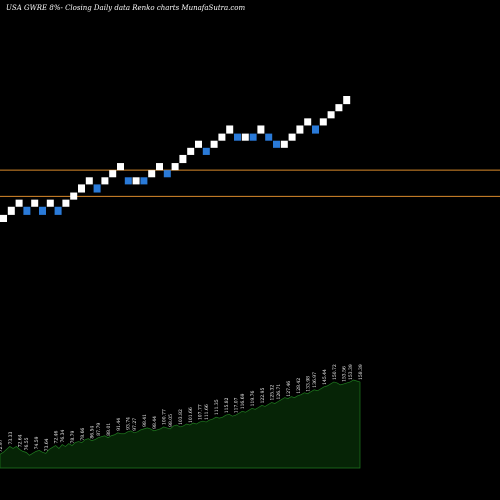 The width and height of the screenshot is (500, 500). Describe the element at coordinates (253, 398) in the screenshot. I see `volume-label-29: 119.76` at that location.